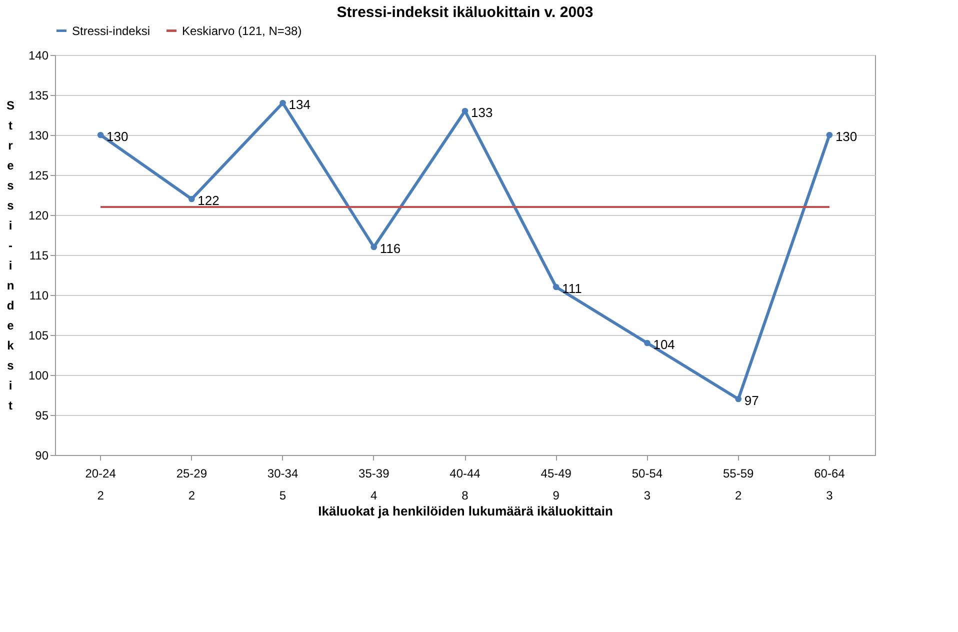  I want to click on y-tick-label: 135, so click(38, 95).